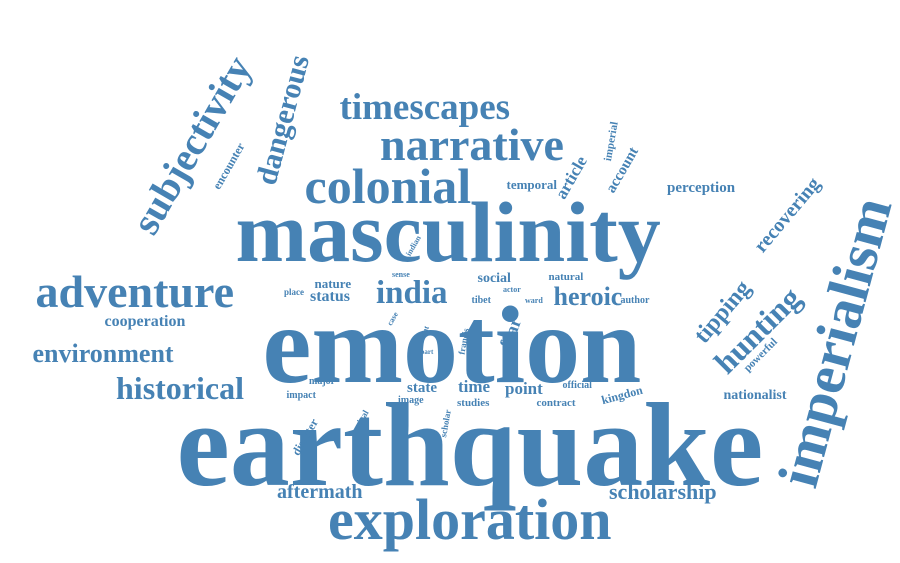  What do you see at coordinates (787, 215) in the screenshot?
I see `cloud-word-recovering: recovering` at bounding box center [787, 215].